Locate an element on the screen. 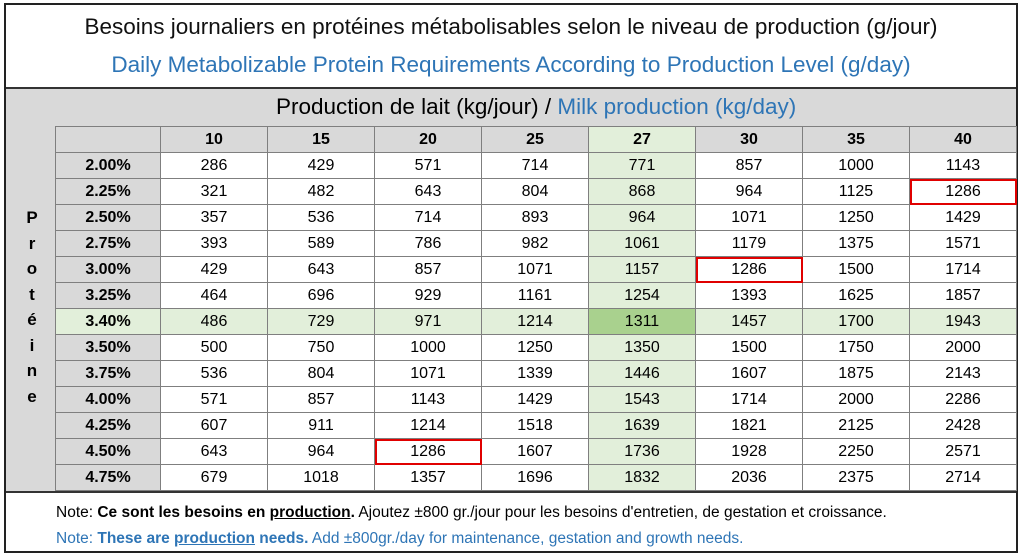 Image resolution: width=1024 pixels, height=558 pixels. table-cell: 1700 is located at coordinates (856, 321).